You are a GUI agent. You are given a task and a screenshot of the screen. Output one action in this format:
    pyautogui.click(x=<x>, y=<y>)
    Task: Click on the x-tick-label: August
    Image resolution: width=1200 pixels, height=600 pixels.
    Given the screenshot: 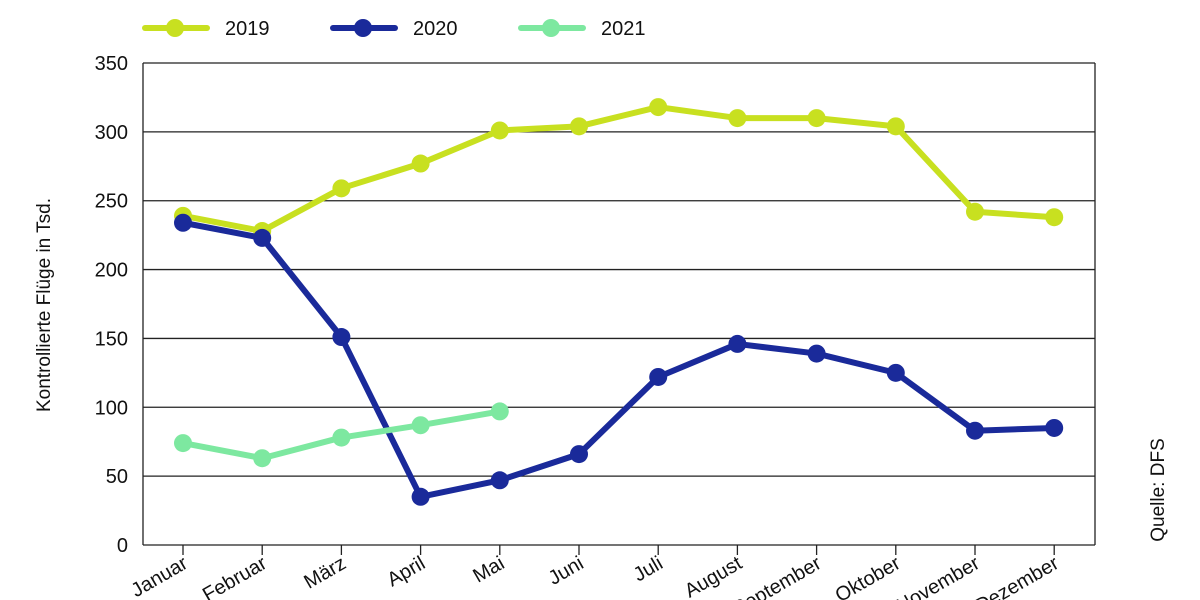 What is the action you would take?
    pyautogui.click(x=713, y=576)
    